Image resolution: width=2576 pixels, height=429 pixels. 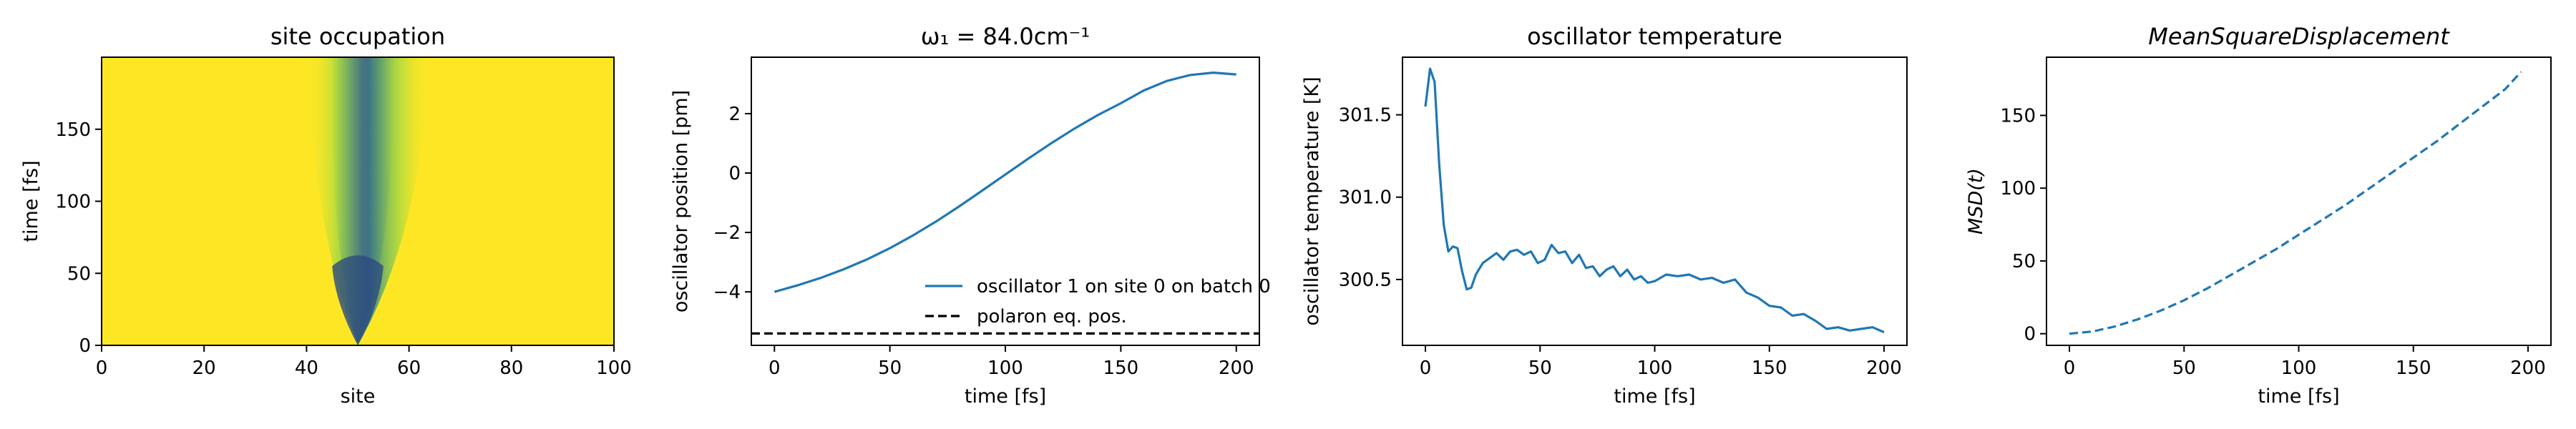 I want to click on axis-ticks: 0 50 100 150 200 0 50 100 150, so click(x=2272, y=242).